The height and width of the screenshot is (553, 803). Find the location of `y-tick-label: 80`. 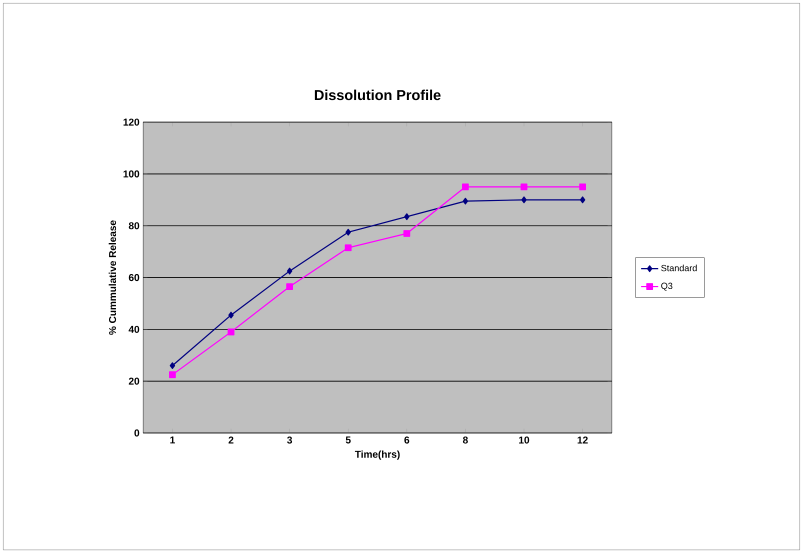

y-tick-label: 80 is located at coordinates (134, 226).